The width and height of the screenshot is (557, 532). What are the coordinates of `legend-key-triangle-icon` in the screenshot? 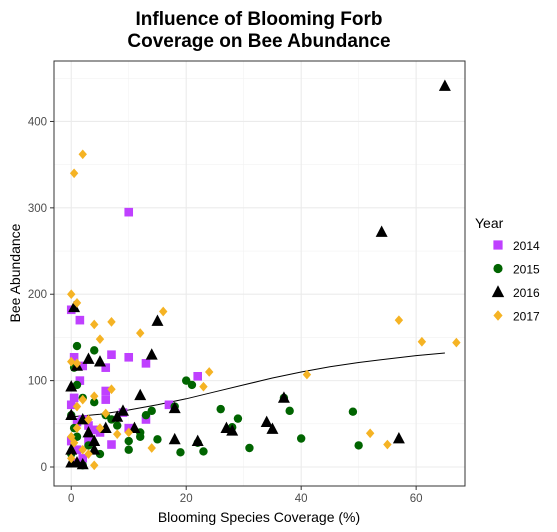 It's located at (498, 291).